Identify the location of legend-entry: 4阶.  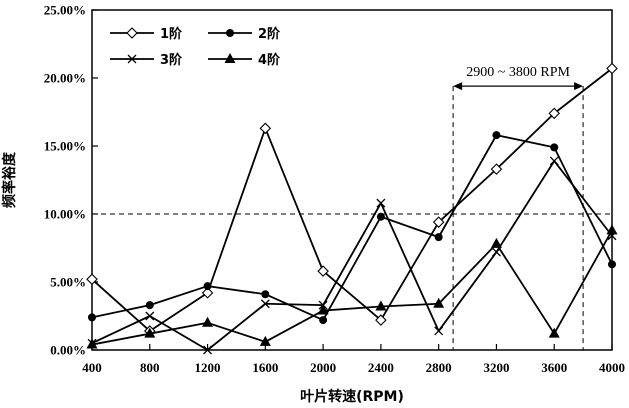
(244, 60).